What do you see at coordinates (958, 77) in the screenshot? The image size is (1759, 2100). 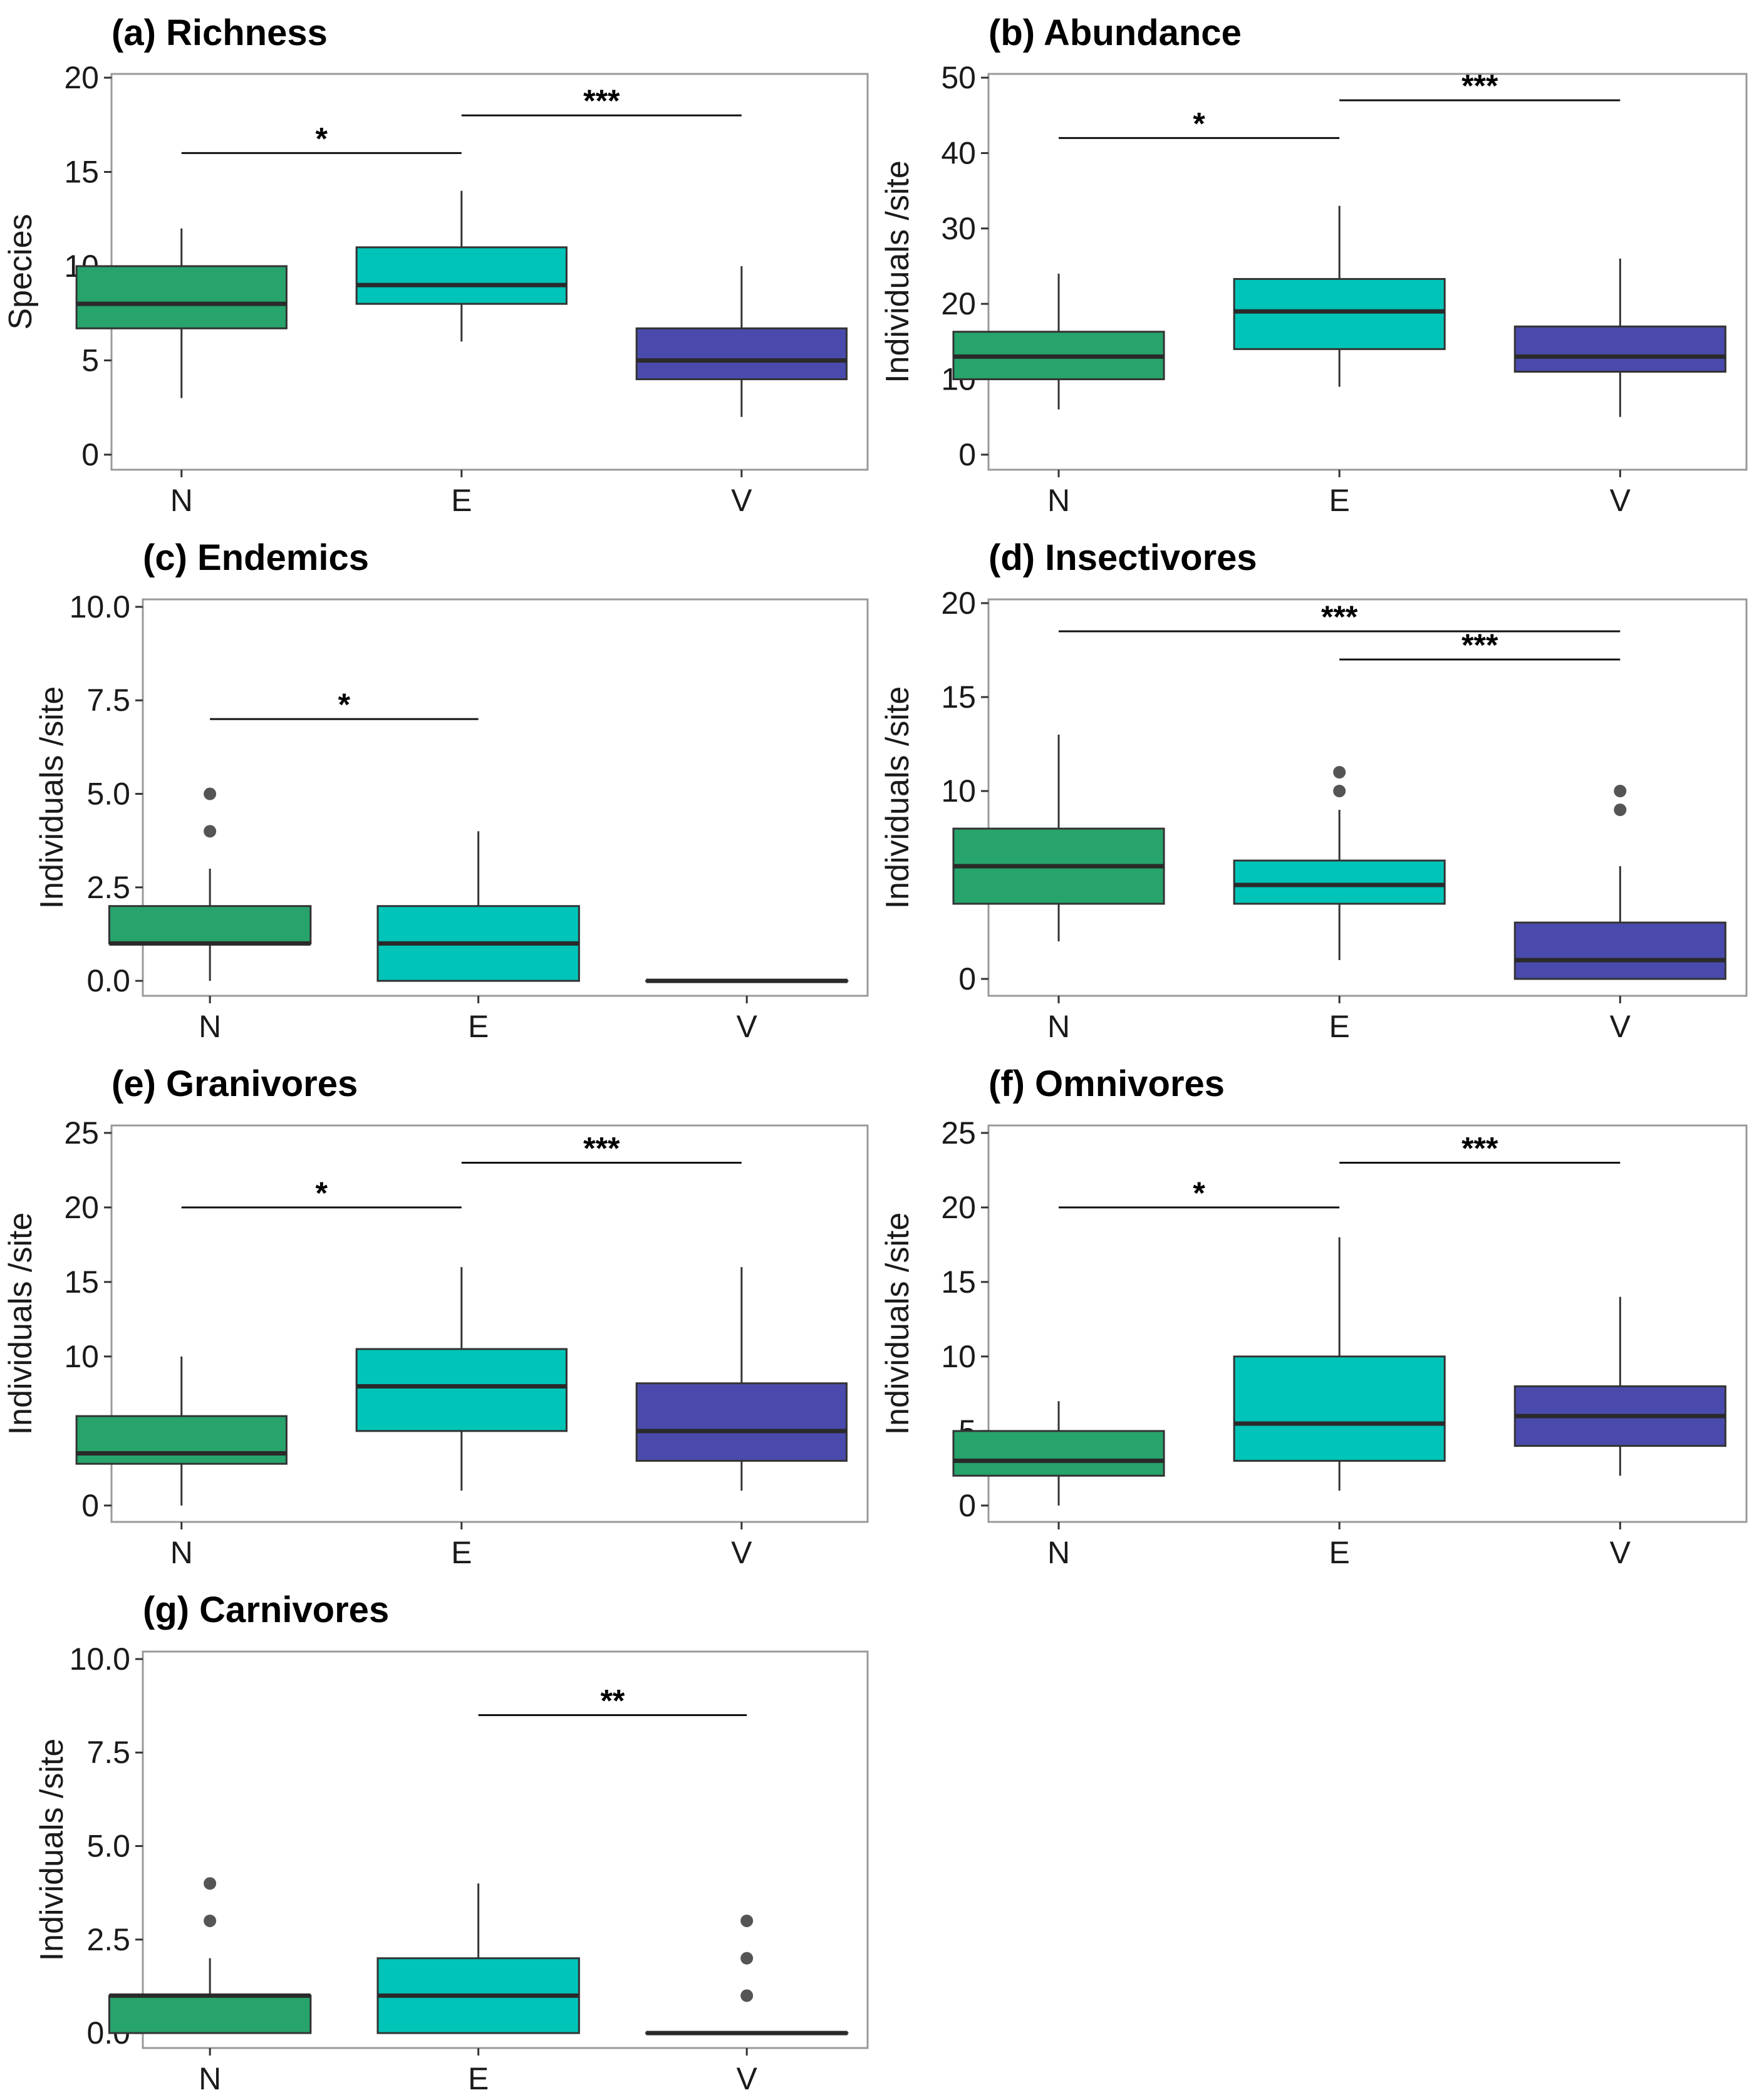 I see `y-tick-label: 50` at bounding box center [958, 77].